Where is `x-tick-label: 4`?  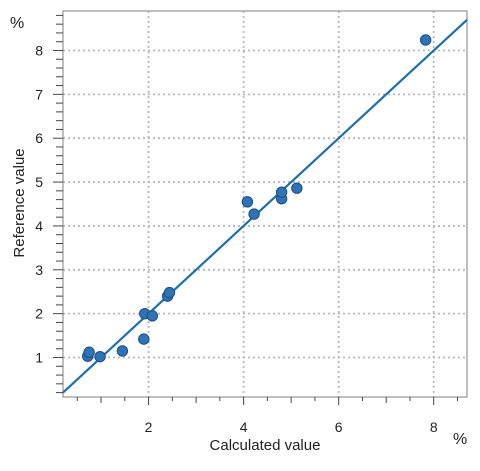
x-tick-label: 4 is located at coordinates (244, 427).